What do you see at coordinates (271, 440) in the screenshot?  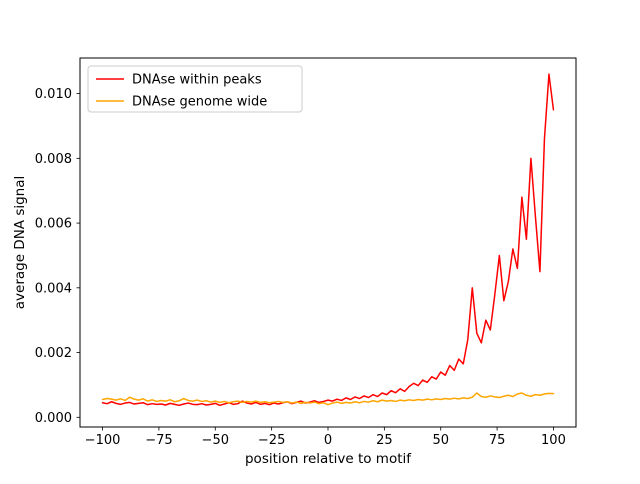 I see `x-tick-label: −25` at bounding box center [271, 440].